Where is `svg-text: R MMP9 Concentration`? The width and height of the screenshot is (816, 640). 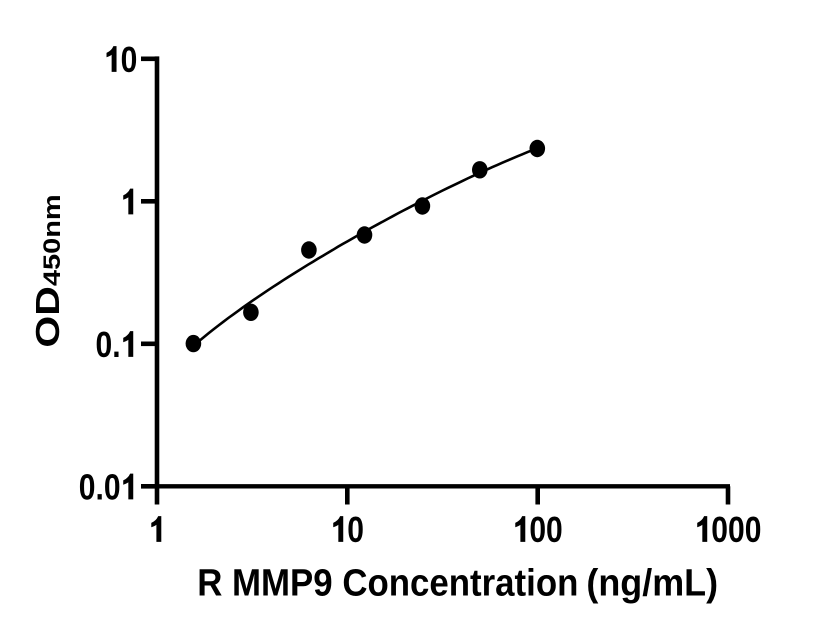 svg-text: R MMP9 Concentration is located at coordinates (387, 582).